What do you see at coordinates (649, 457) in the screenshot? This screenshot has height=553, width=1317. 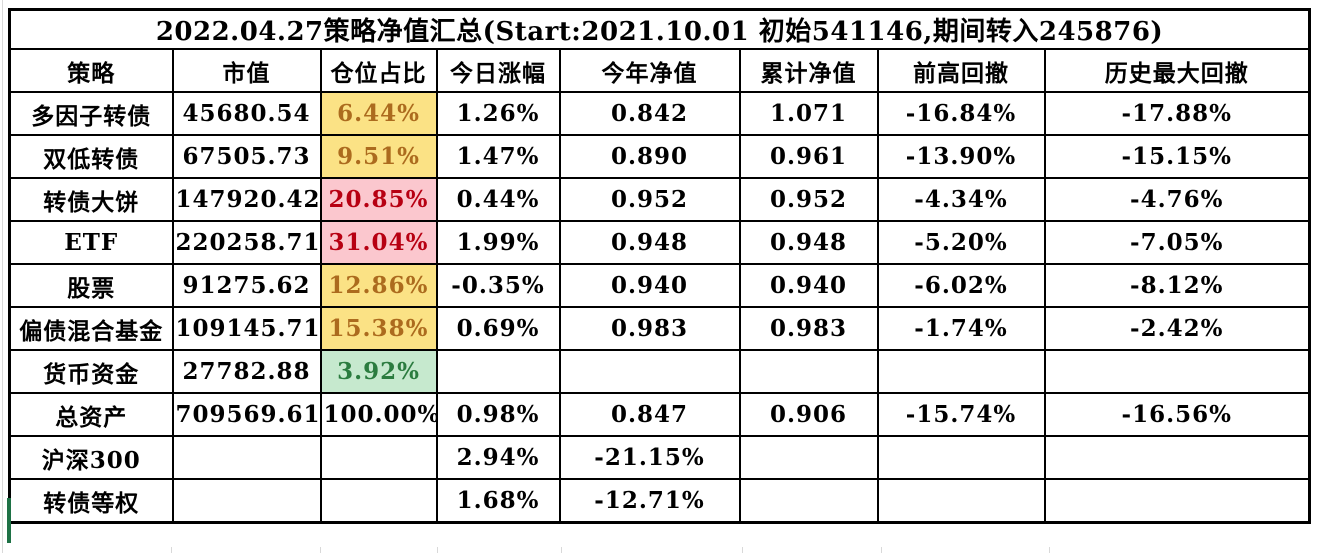 I see `cell-ytd-nav: -21.15%` at bounding box center [649, 457].